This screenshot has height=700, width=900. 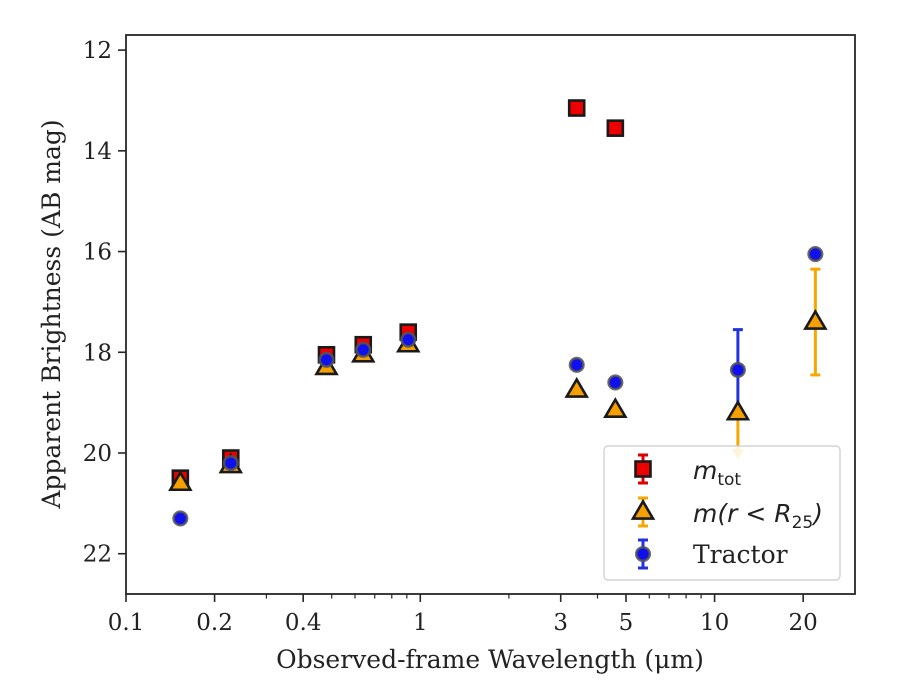 I want to click on x-tick-label: 20, so click(x=803, y=623).